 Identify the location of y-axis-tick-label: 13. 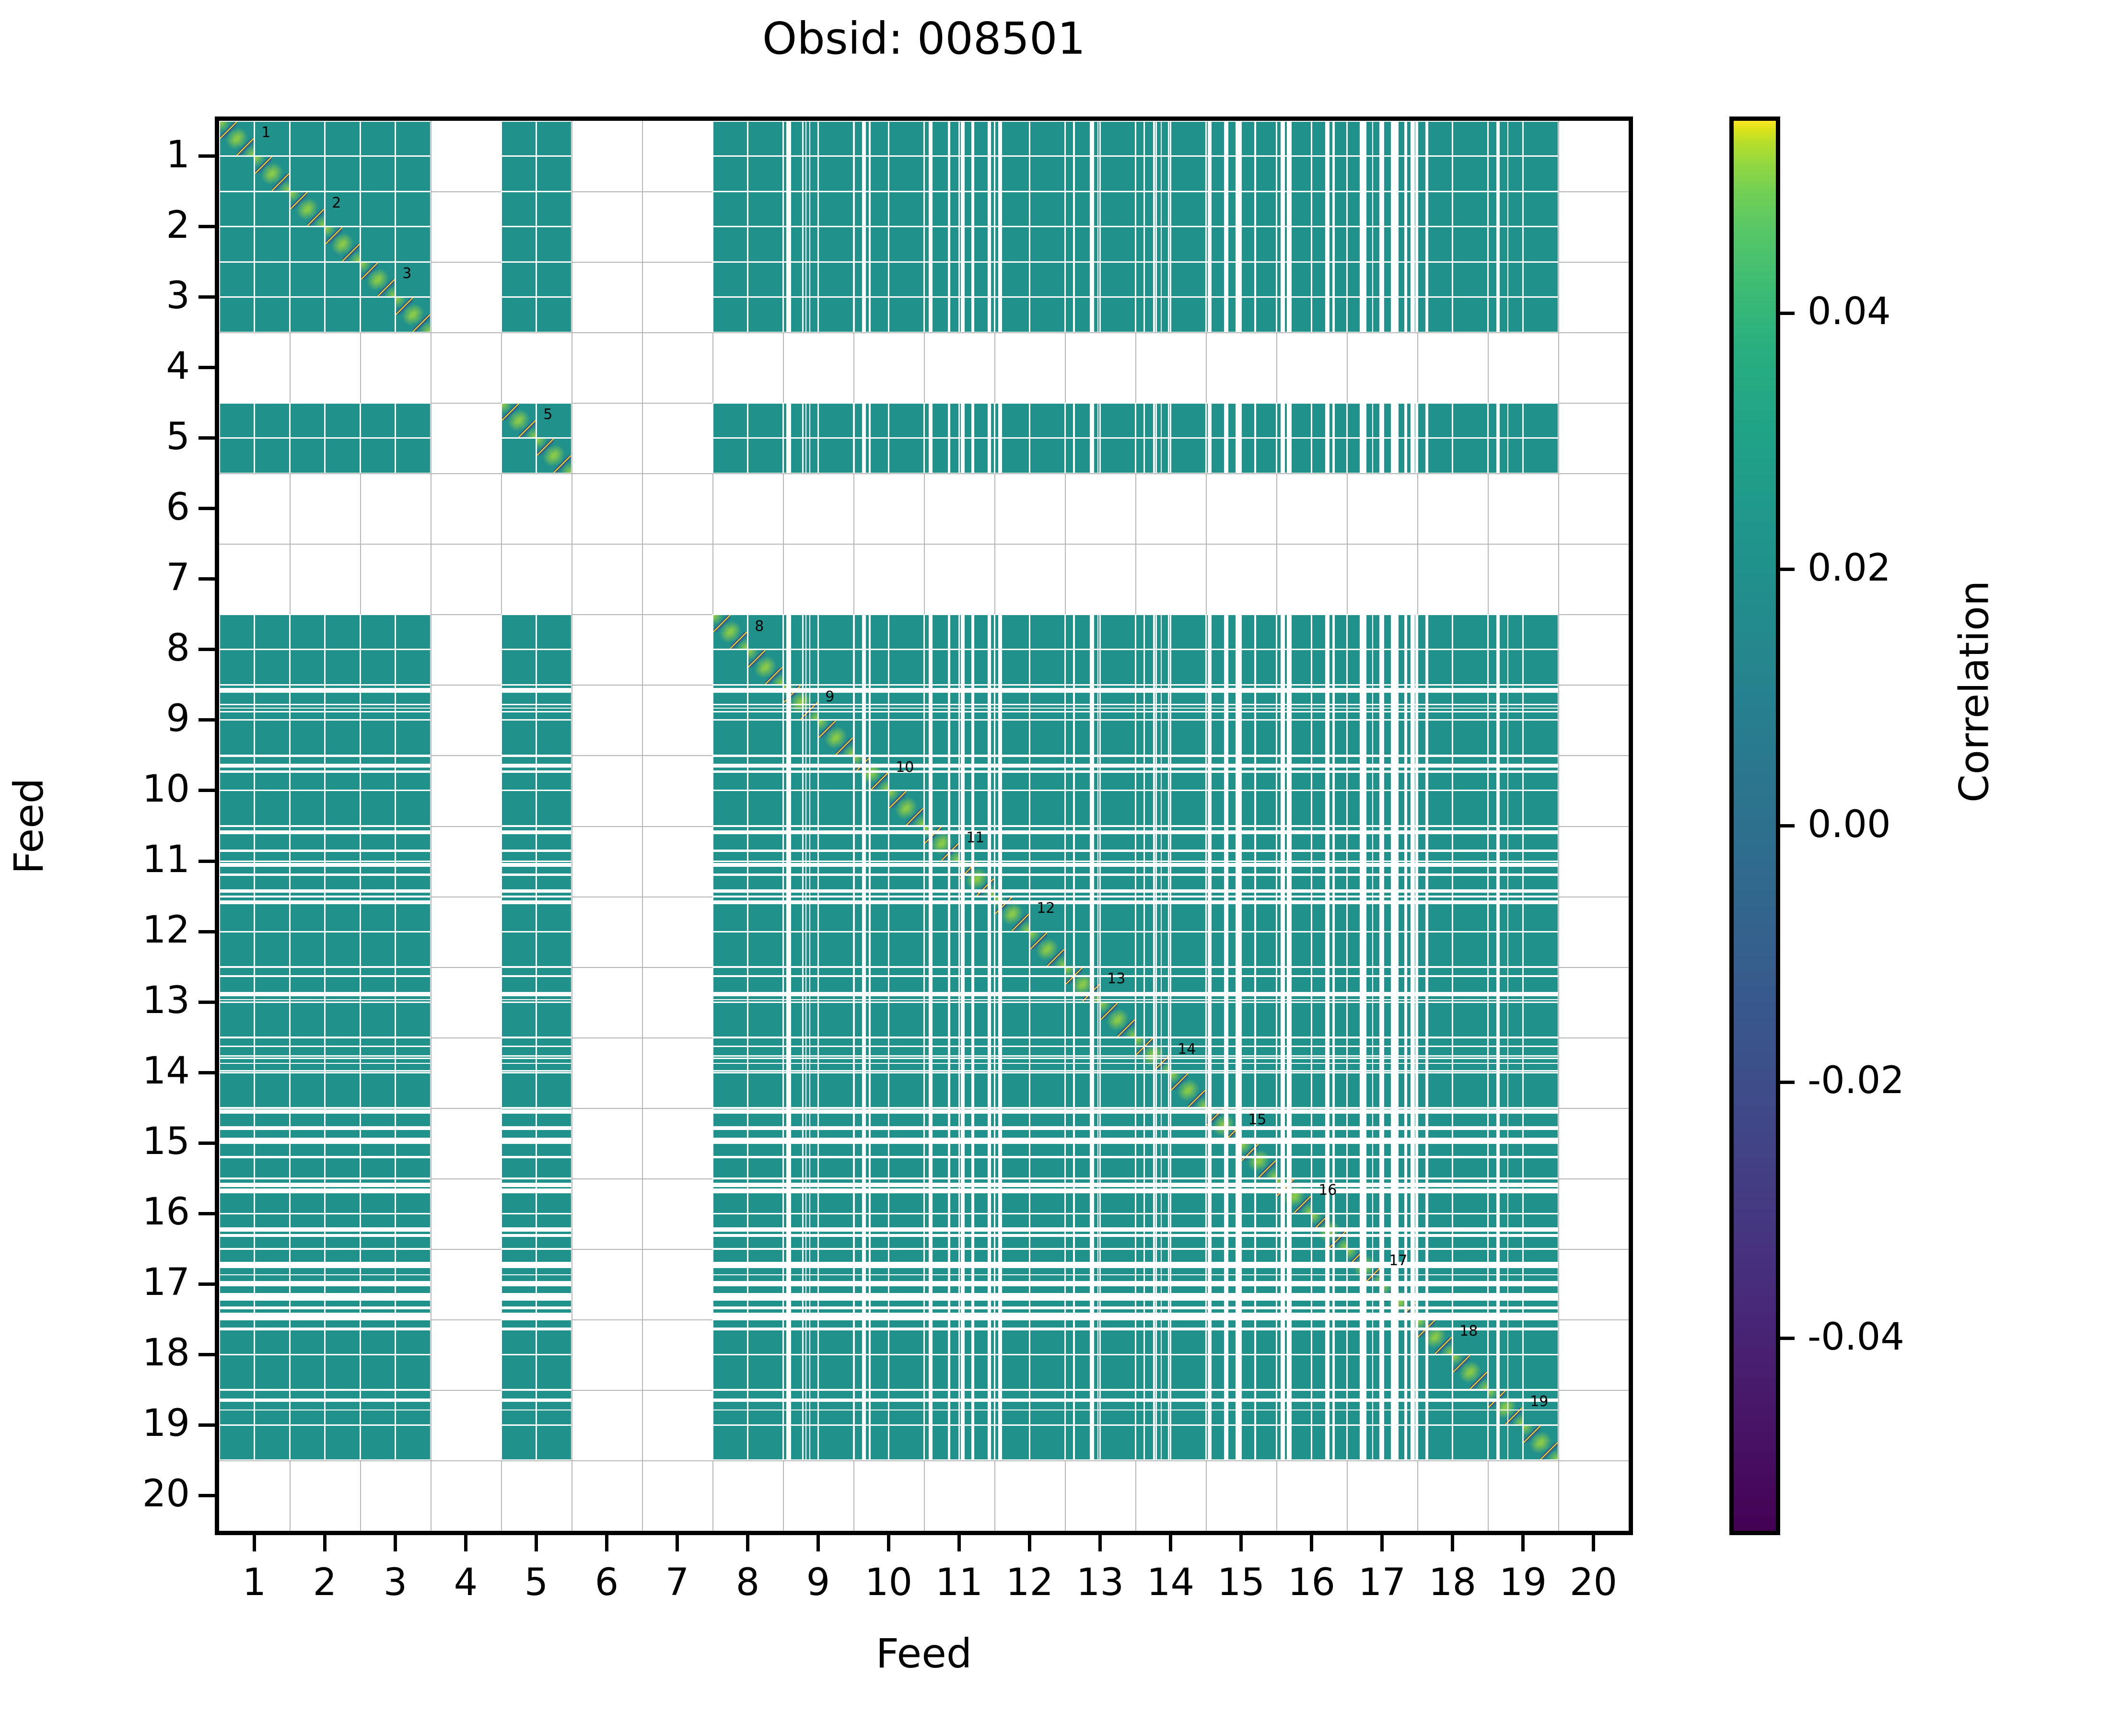
(166, 1001).